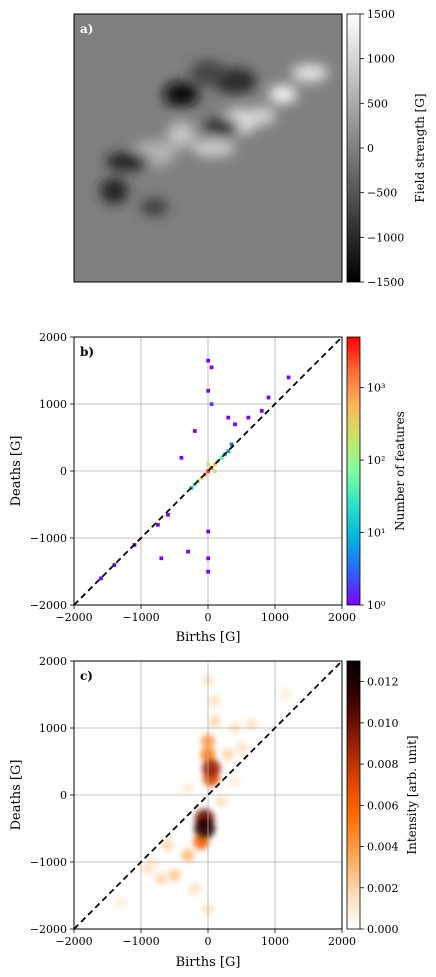 This screenshot has width=436, height=977. I want to click on panel-a-label: a), so click(86, 29).